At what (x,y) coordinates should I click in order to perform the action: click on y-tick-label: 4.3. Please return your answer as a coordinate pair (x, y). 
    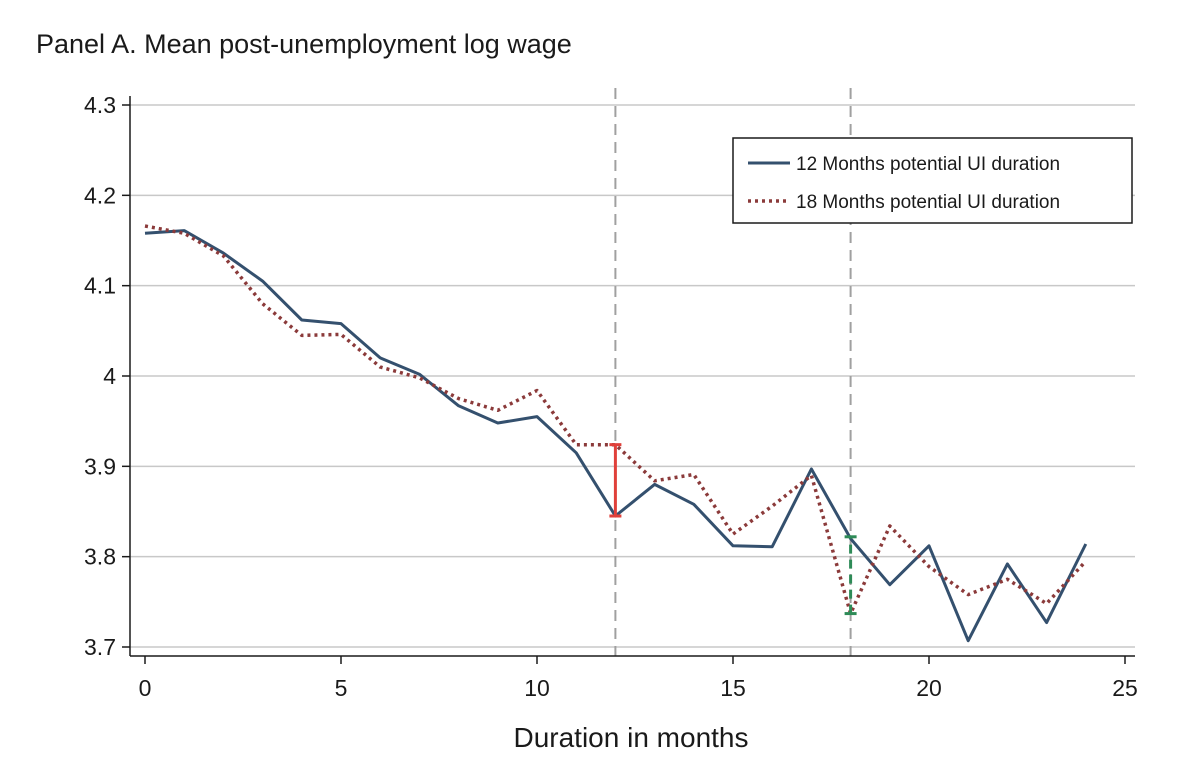
    Looking at the image, I should click on (100, 105).